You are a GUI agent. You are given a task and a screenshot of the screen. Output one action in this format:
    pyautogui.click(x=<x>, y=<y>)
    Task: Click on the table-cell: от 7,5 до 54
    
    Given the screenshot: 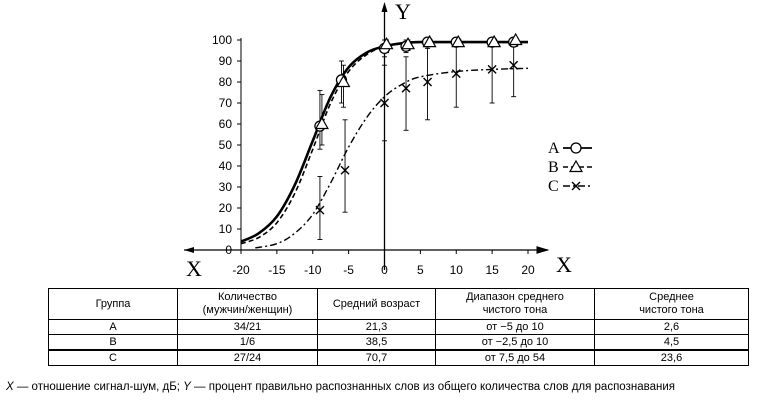 What is the action you would take?
    pyautogui.click(x=515, y=357)
    